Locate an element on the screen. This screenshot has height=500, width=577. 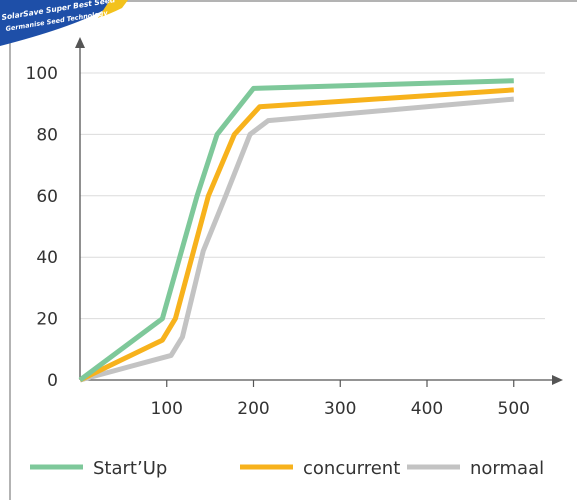
legend: Start’Up concurrent normaal is located at coordinates (287, 468).